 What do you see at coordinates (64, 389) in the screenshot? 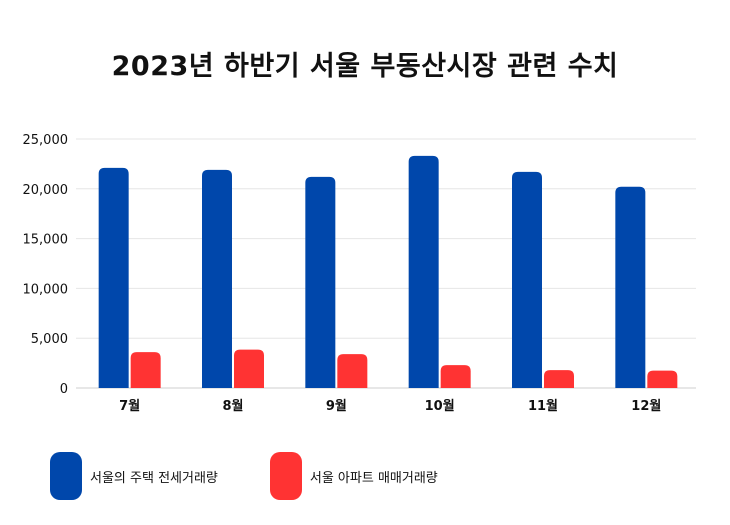
I see `y-tick-label: 0` at bounding box center [64, 389].